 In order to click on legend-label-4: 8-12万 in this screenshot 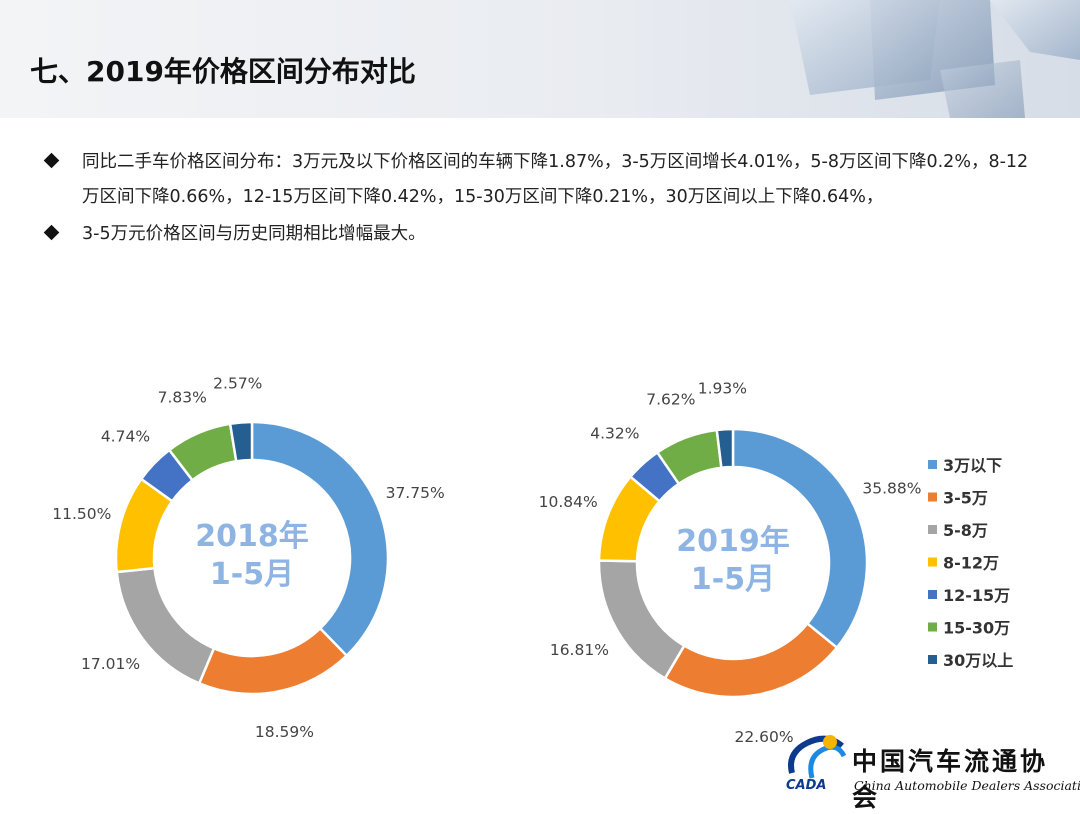, I will do `click(971, 563)`.